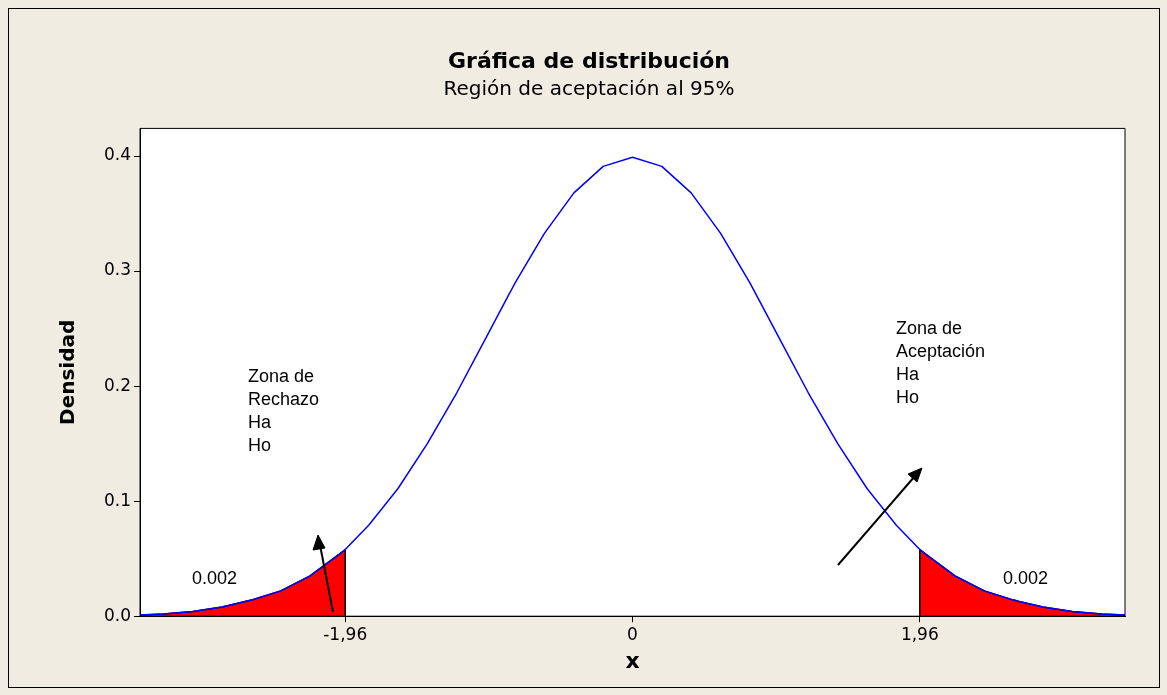  I want to click on x-axis-title: x, so click(632, 660).